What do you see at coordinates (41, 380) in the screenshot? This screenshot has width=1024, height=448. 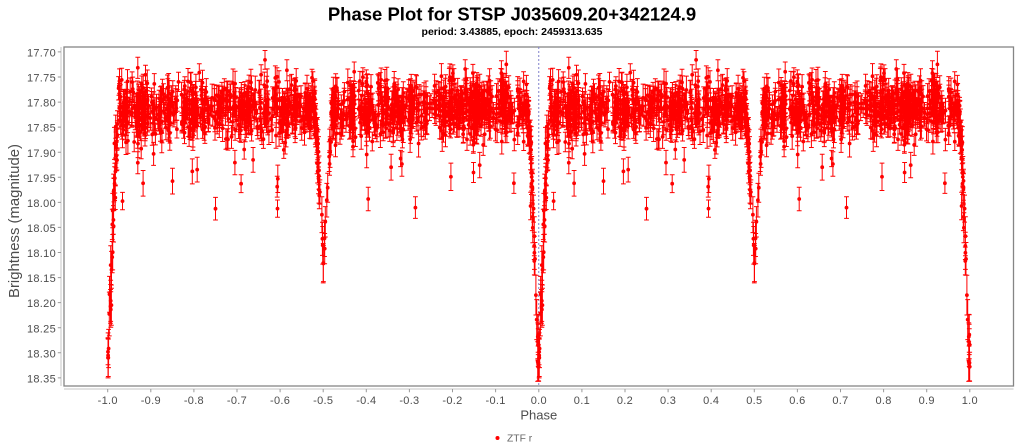 I see `svg-text: 18.35` at bounding box center [41, 380].